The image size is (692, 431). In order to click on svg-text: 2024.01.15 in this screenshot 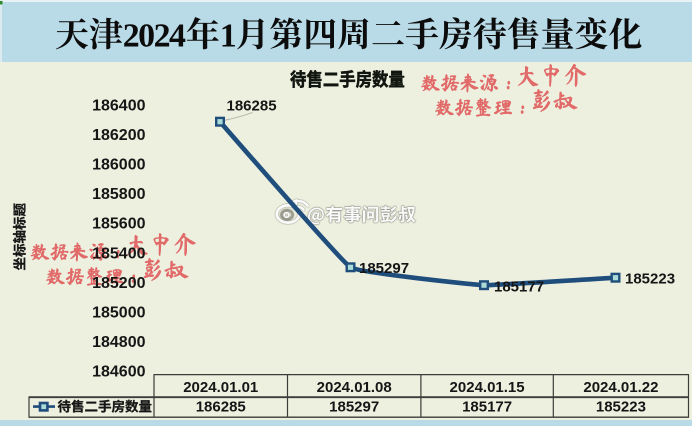, I will do `click(487, 387)`.